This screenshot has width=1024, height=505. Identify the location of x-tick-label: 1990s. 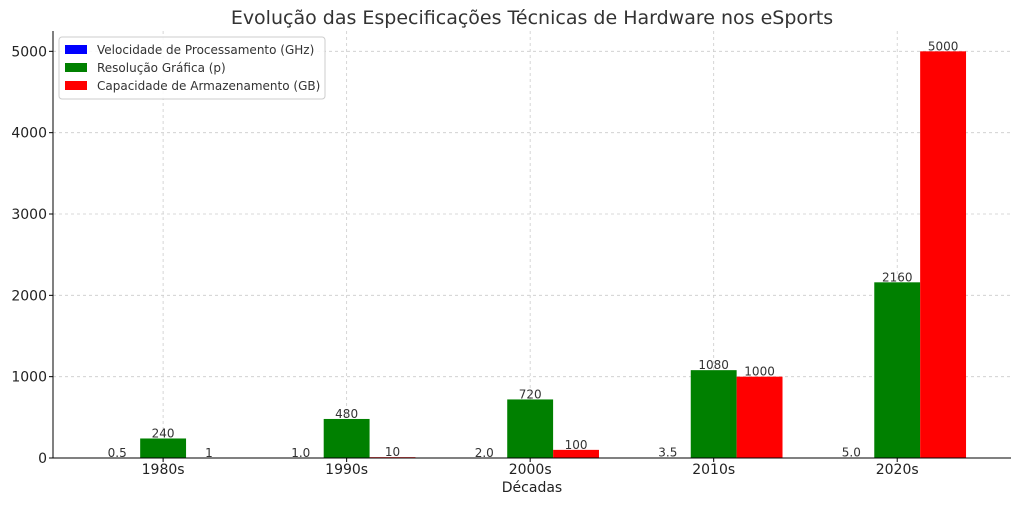
(346, 470).